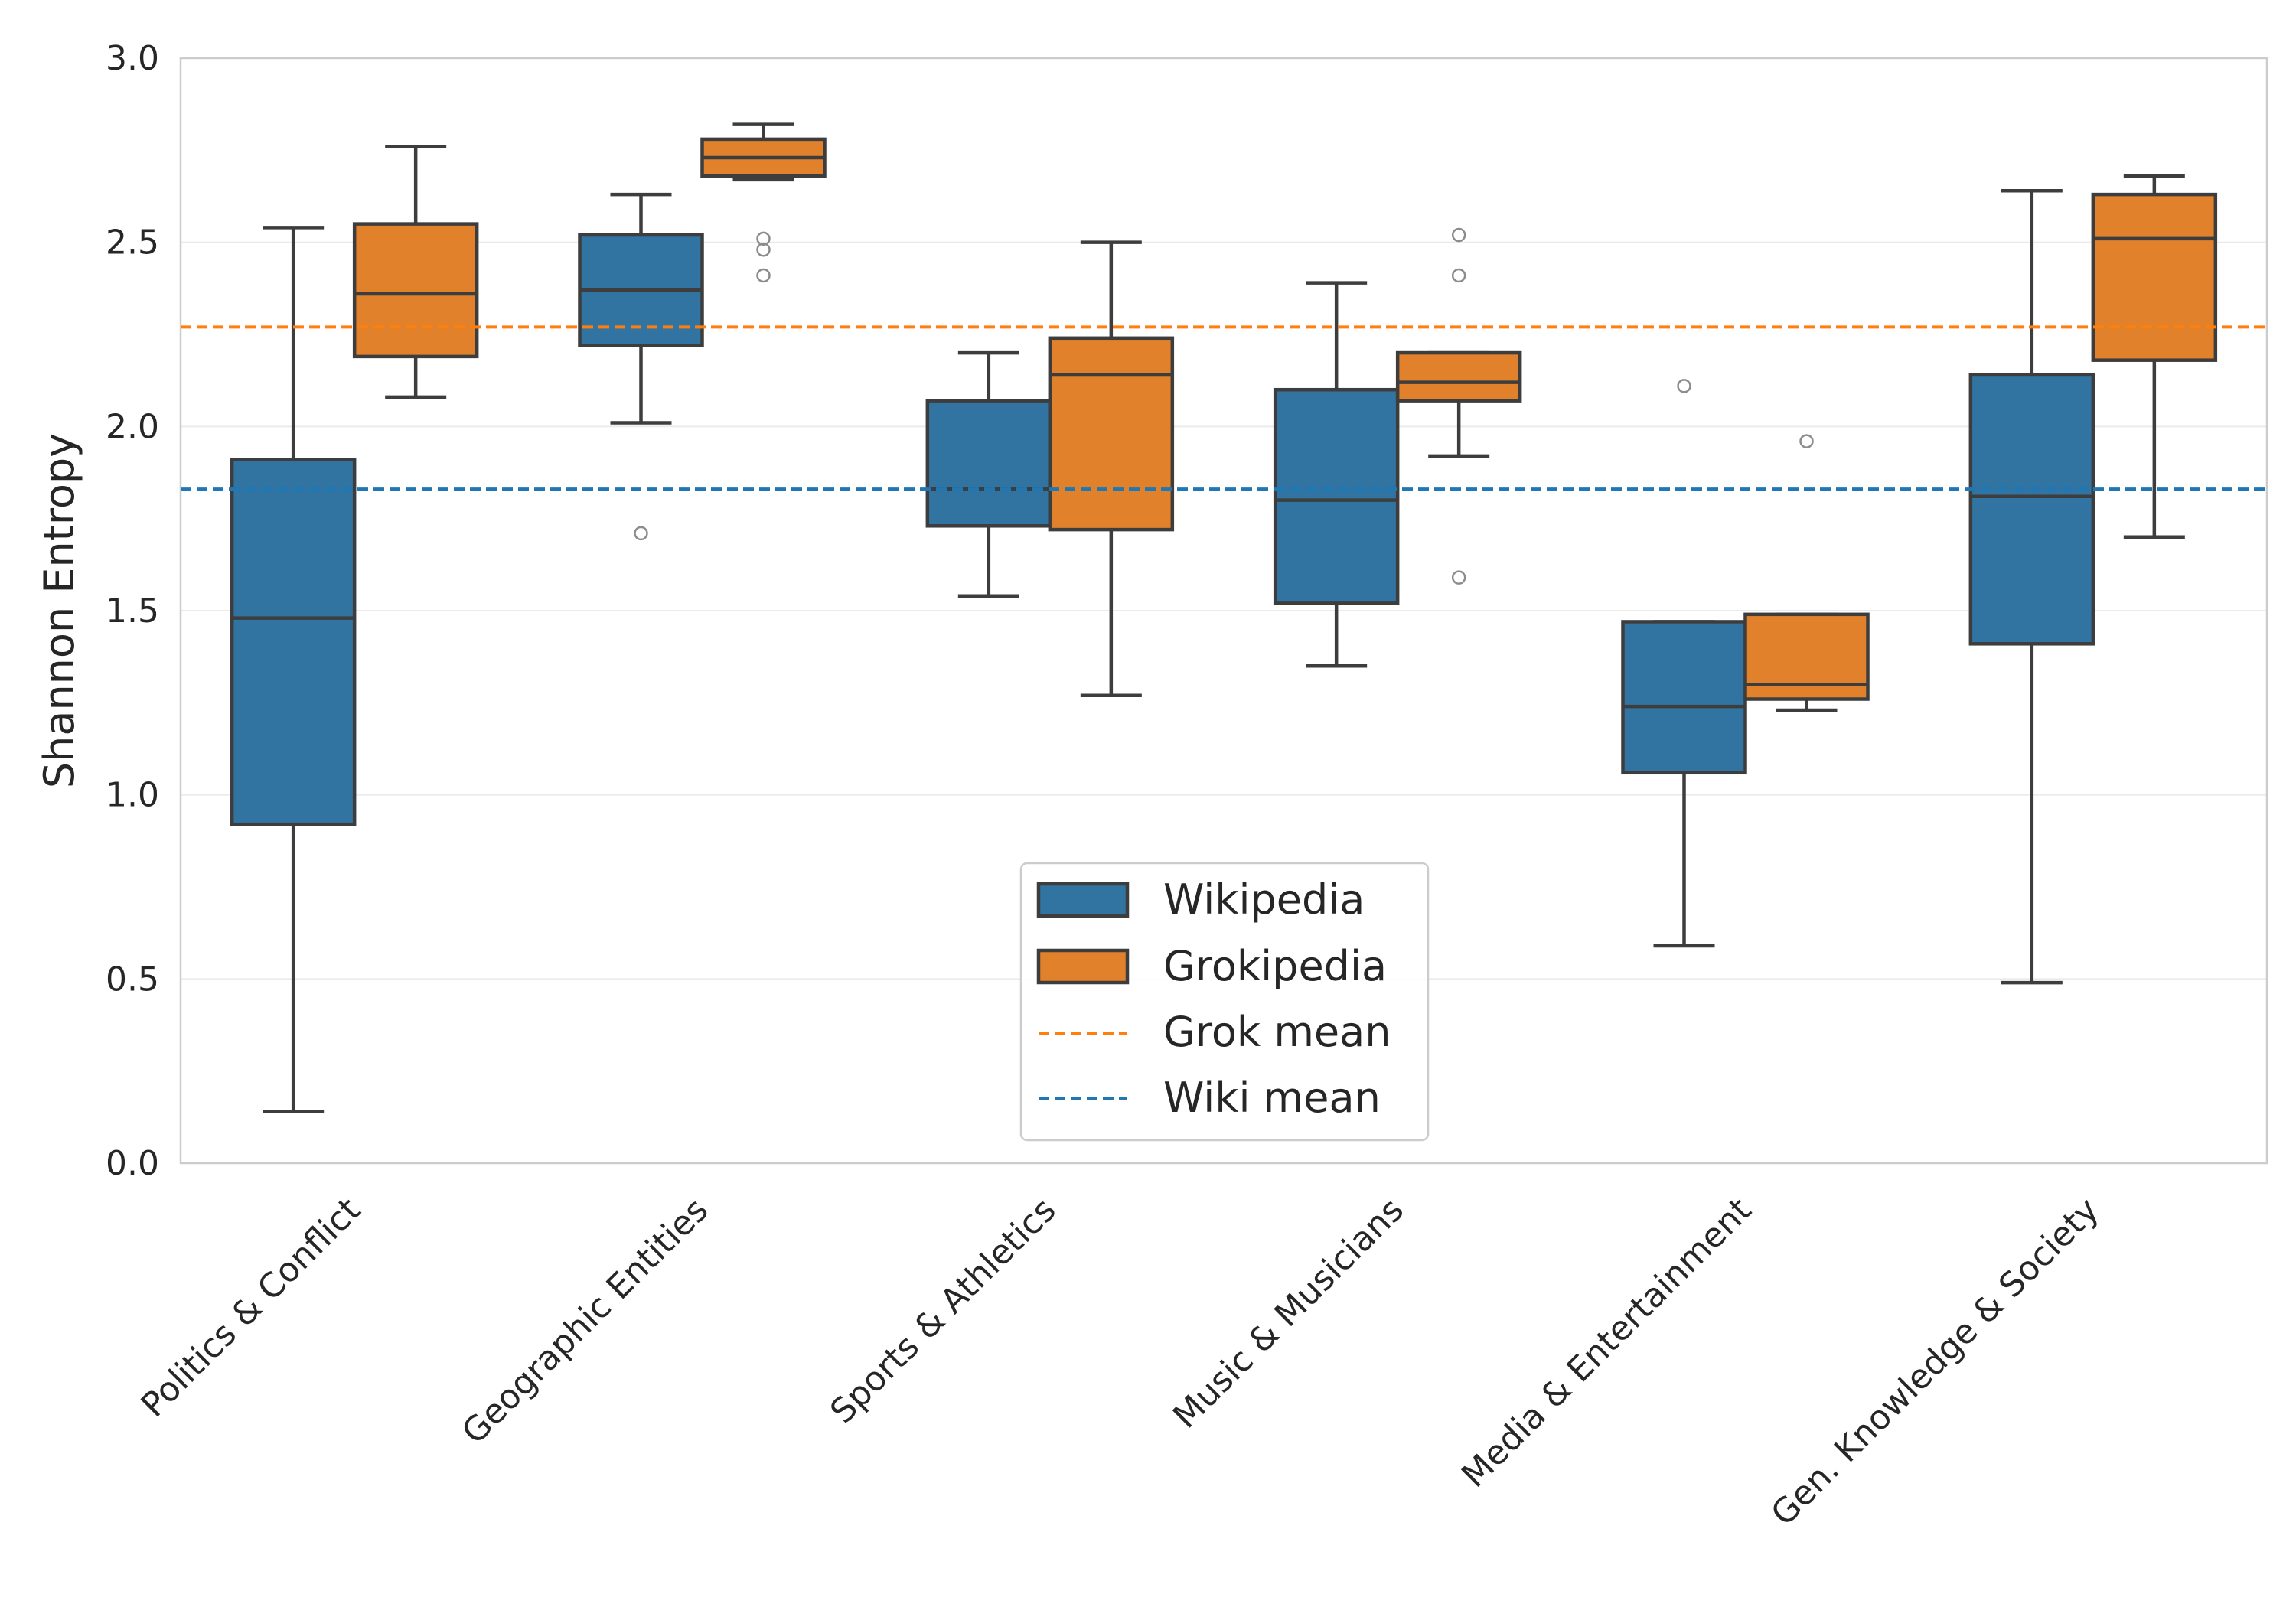  Describe the element at coordinates (1275, 966) in the screenshot. I see `legend-label-grokipedia: Grokipedia` at that location.